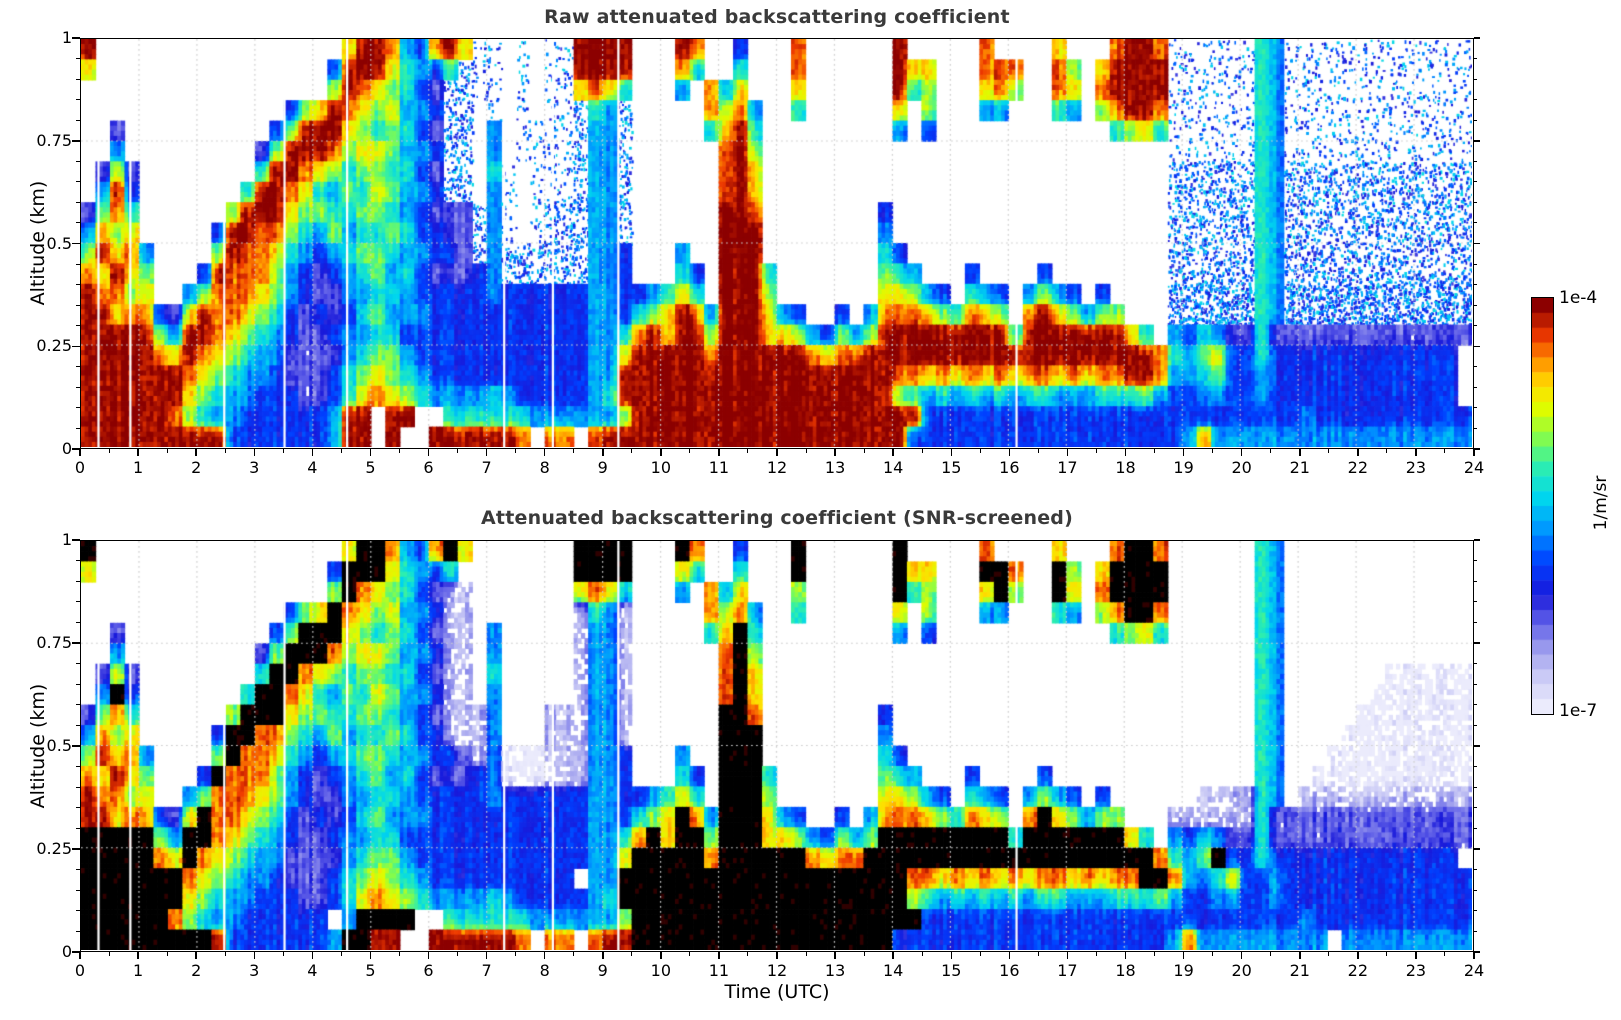 The image size is (1621, 1020). I want to click on x-tick-label: 23, so click(1416, 467).